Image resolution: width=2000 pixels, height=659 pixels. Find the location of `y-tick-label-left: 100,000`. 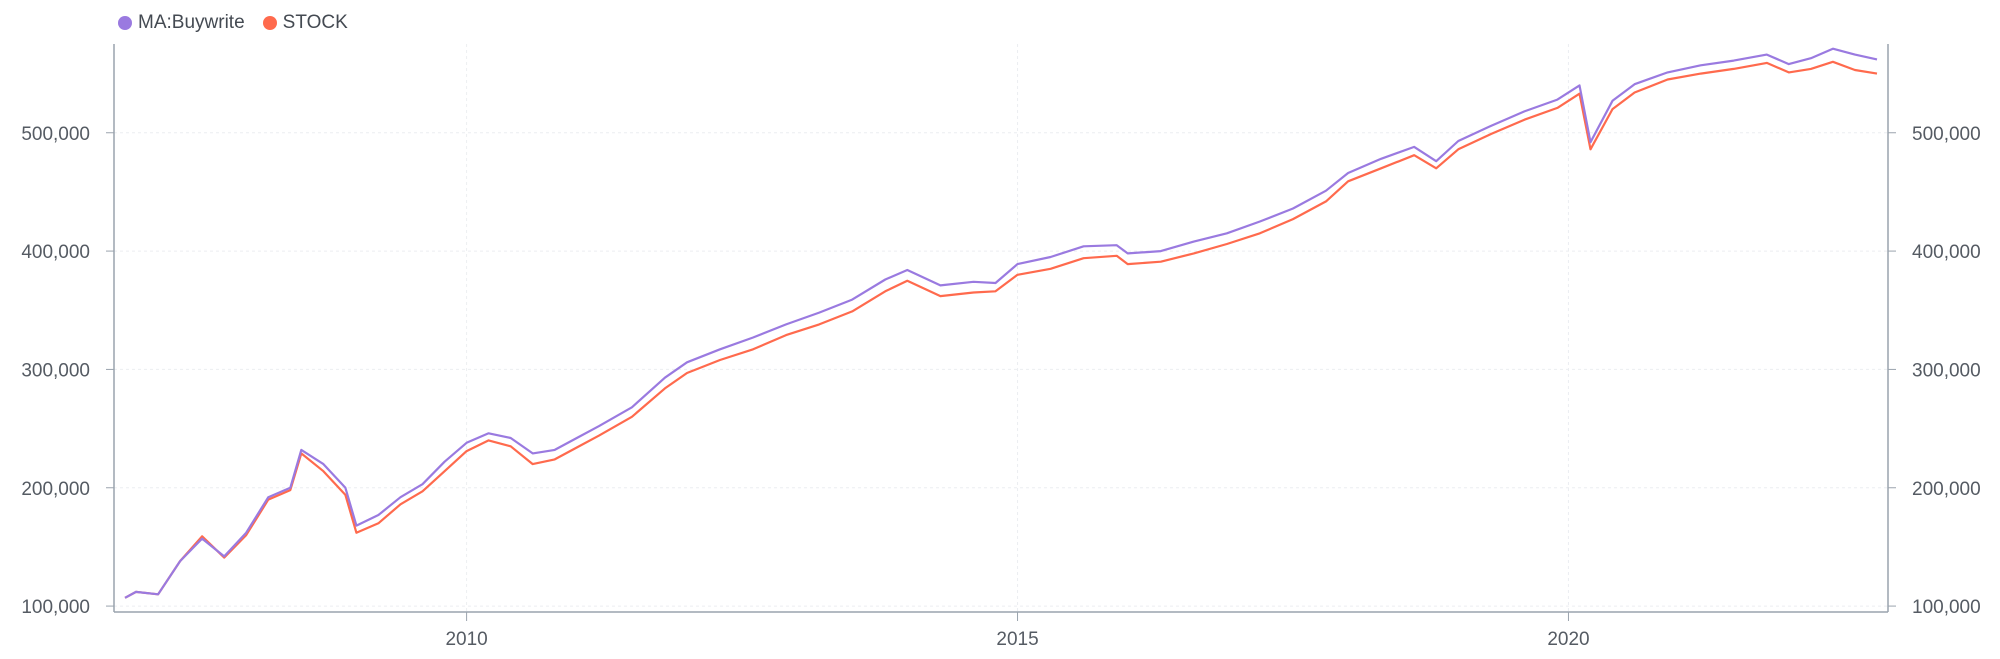

y-tick-label-left: 100,000 is located at coordinates (55, 607).